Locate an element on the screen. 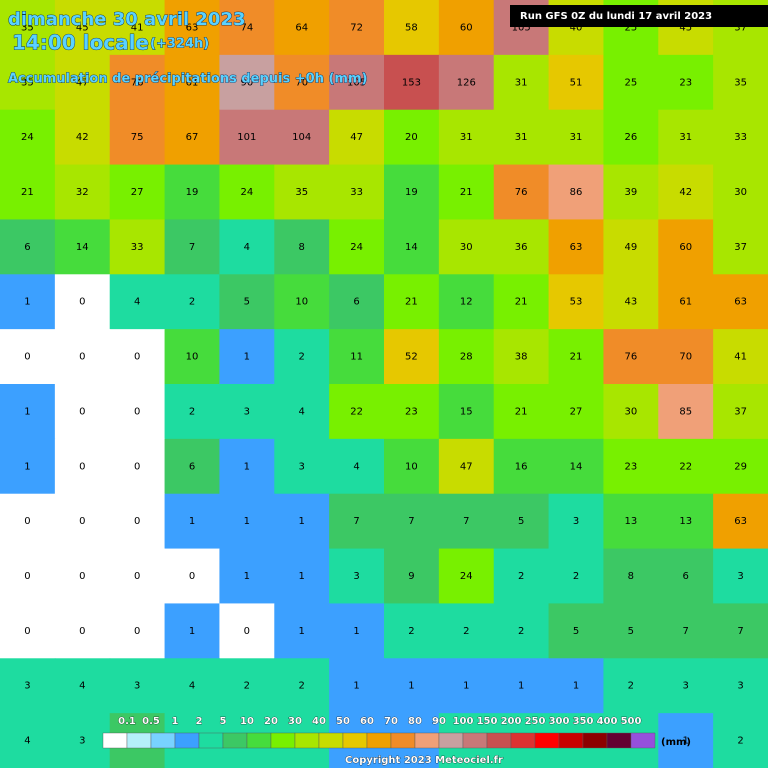  precip-value: 42 is located at coordinates (685, 192).